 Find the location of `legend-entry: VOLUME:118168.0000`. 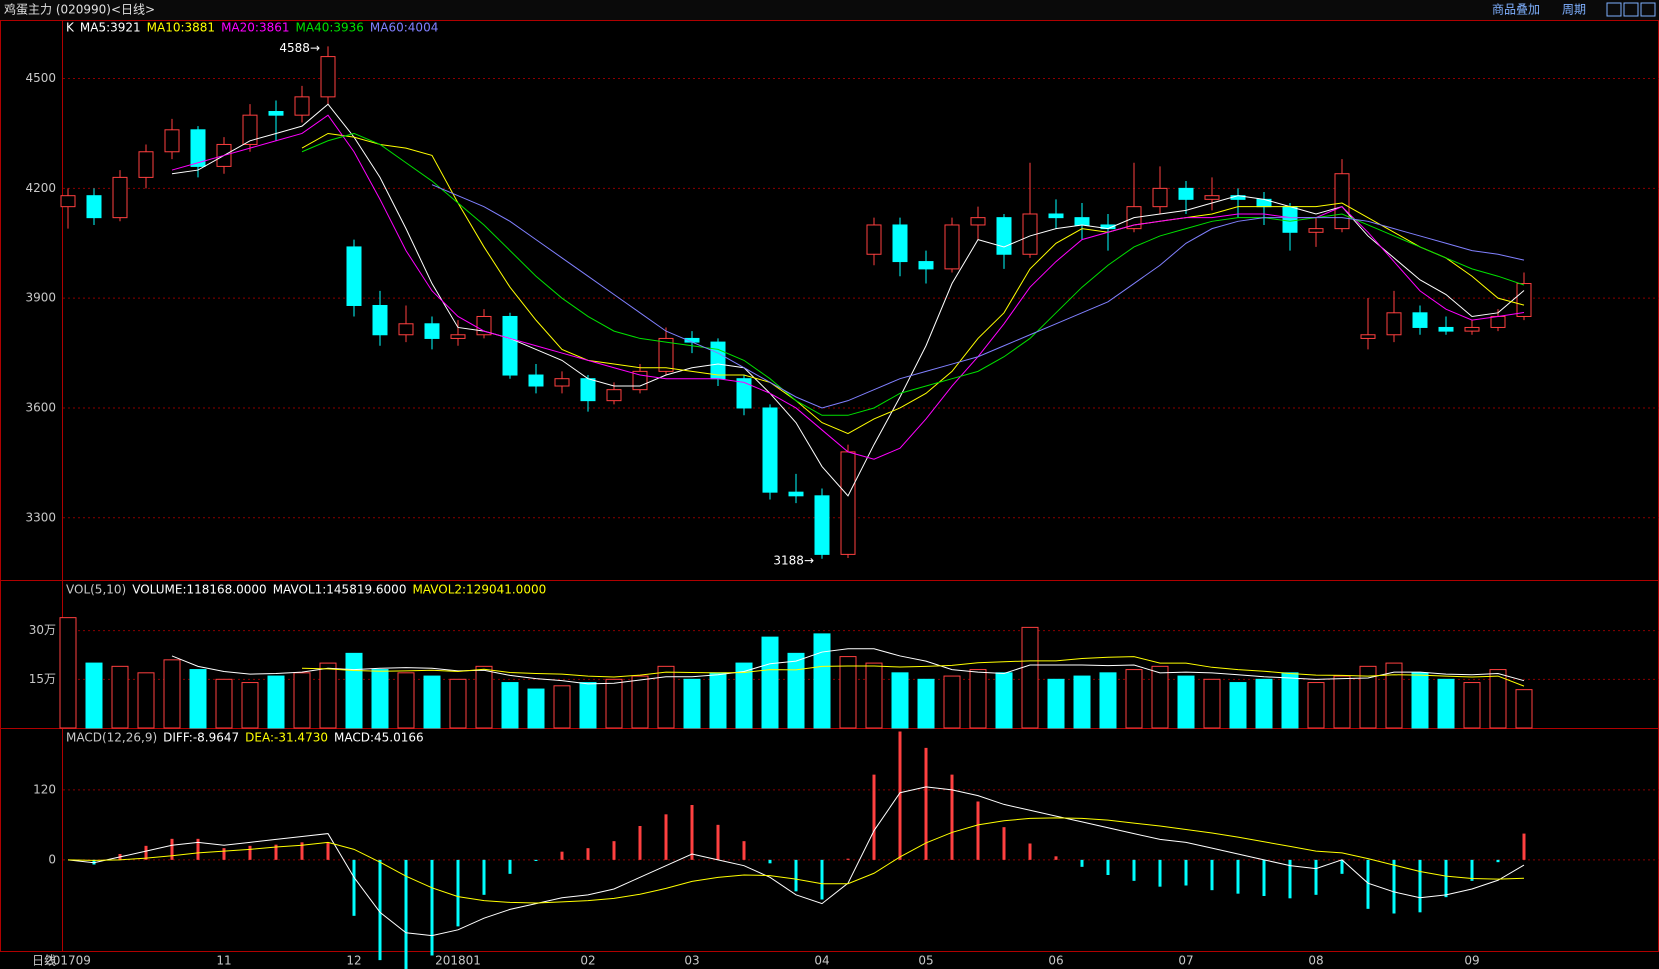

legend-entry: VOLUME:118168.0000 is located at coordinates (199, 590).